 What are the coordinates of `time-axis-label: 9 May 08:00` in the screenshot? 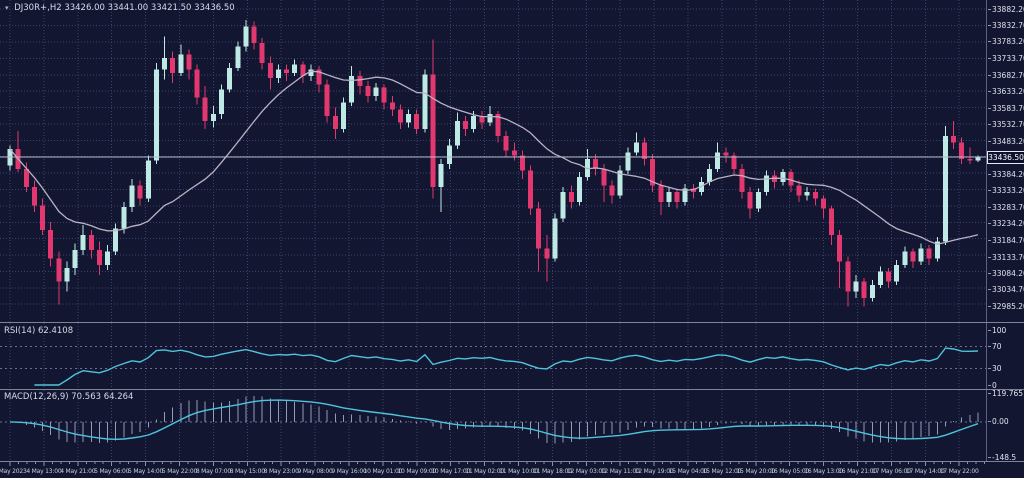 It's located at (315, 471).